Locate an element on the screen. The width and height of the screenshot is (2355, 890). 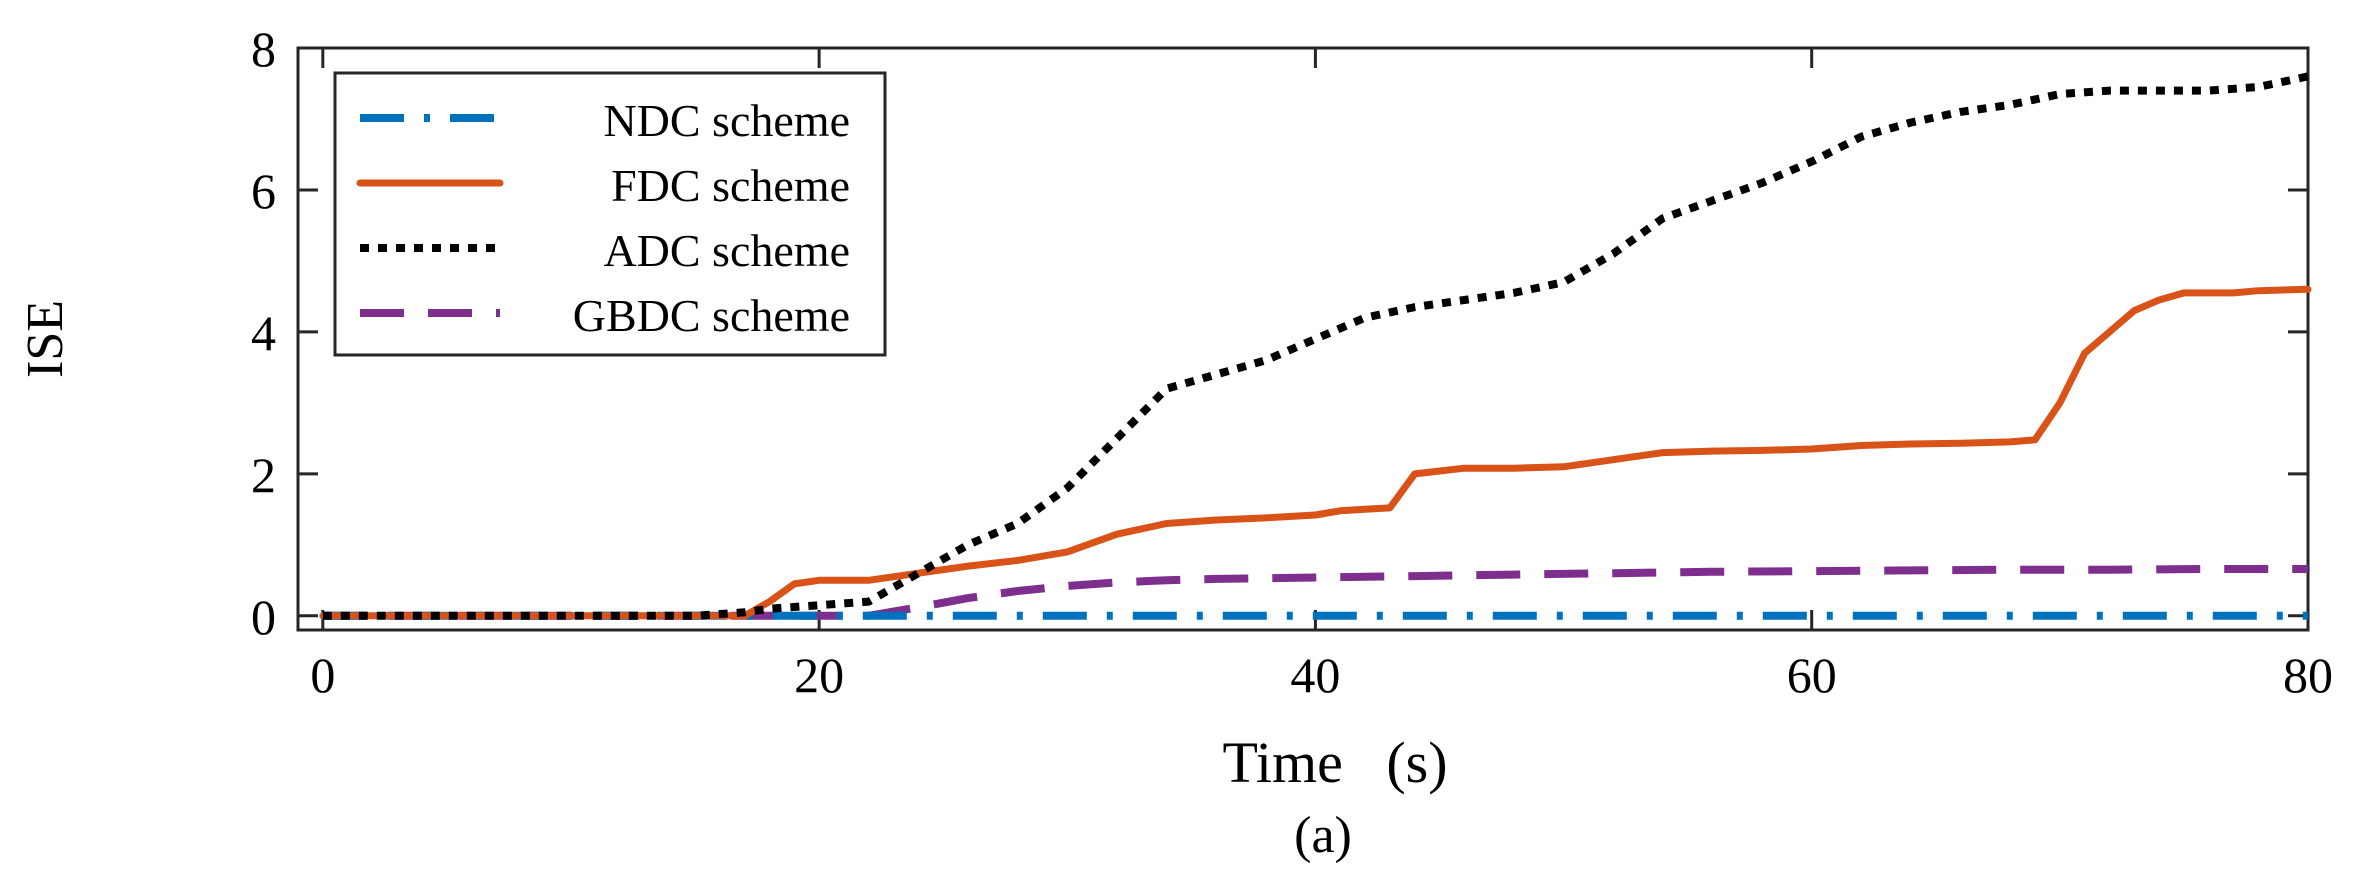
x-tick-label: 0 is located at coordinates (322, 675).